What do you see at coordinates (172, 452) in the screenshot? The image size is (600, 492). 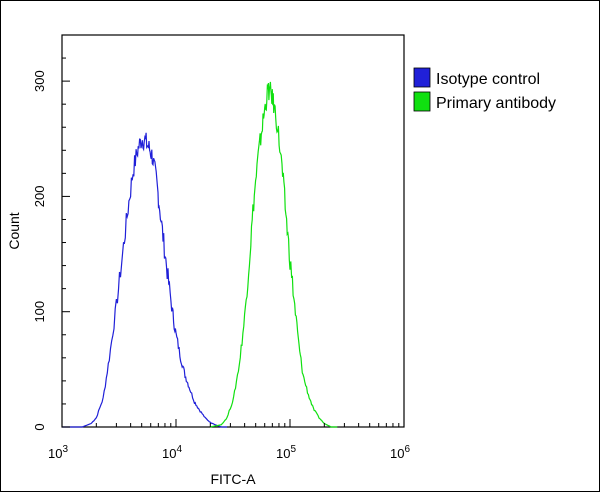 I see `x-tick-label: 10⁴` at bounding box center [172, 452].